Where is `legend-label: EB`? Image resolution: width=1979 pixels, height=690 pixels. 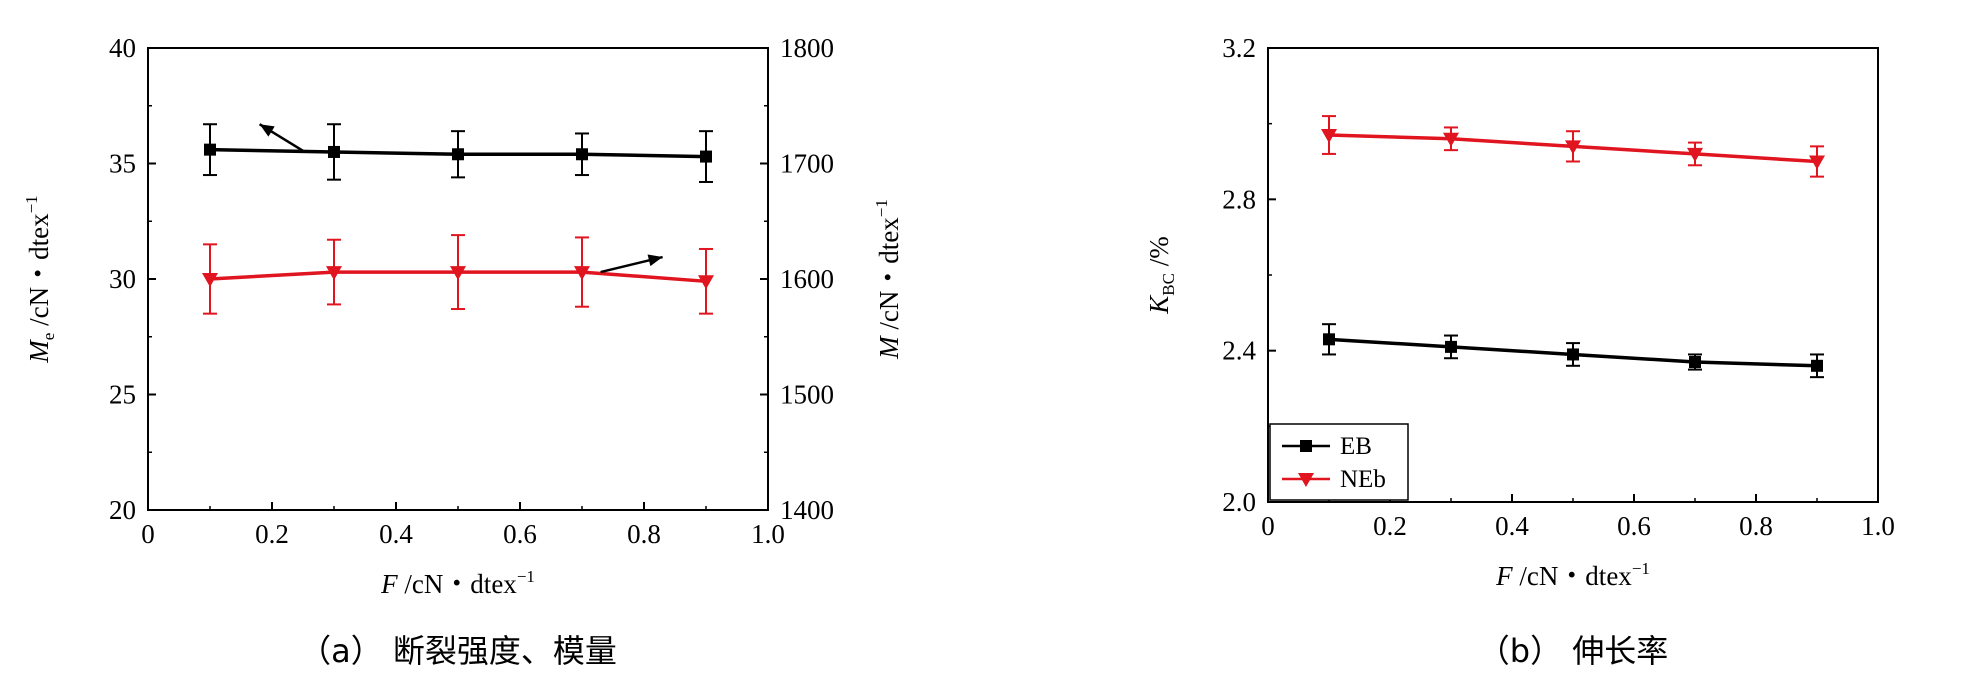 legend-label: EB is located at coordinates (1356, 446).